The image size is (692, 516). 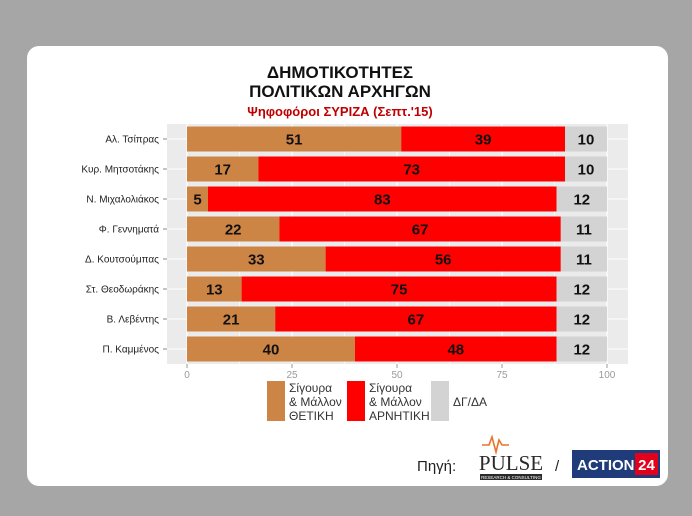 What do you see at coordinates (339, 111) in the screenshot?
I see `chart-subtitle: Ψηφοφόροι ΣΥΡΙΖΑ (Σεπτ.'15)` at bounding box center [339, 111].